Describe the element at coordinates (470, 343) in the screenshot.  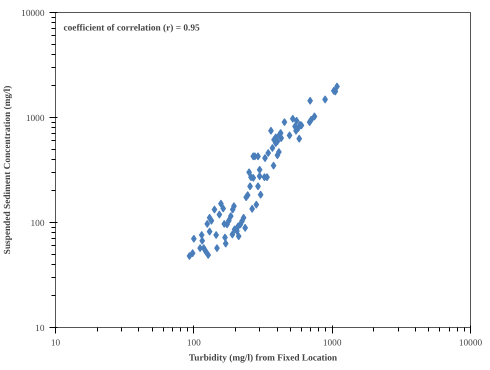
I see `x-tick-label: 10000` at that location.